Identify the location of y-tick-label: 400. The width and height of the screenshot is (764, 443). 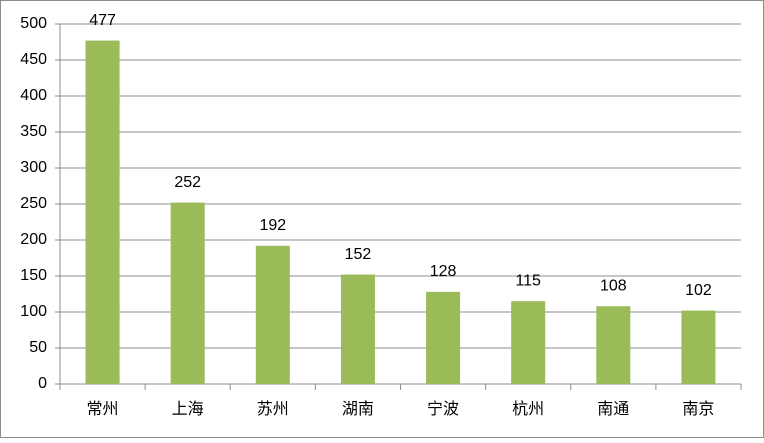
(33, 95).